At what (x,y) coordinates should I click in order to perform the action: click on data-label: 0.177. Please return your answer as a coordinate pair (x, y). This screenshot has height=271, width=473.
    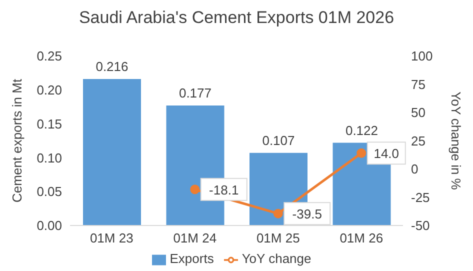
    Looking at the image, I should click on (195, 92).